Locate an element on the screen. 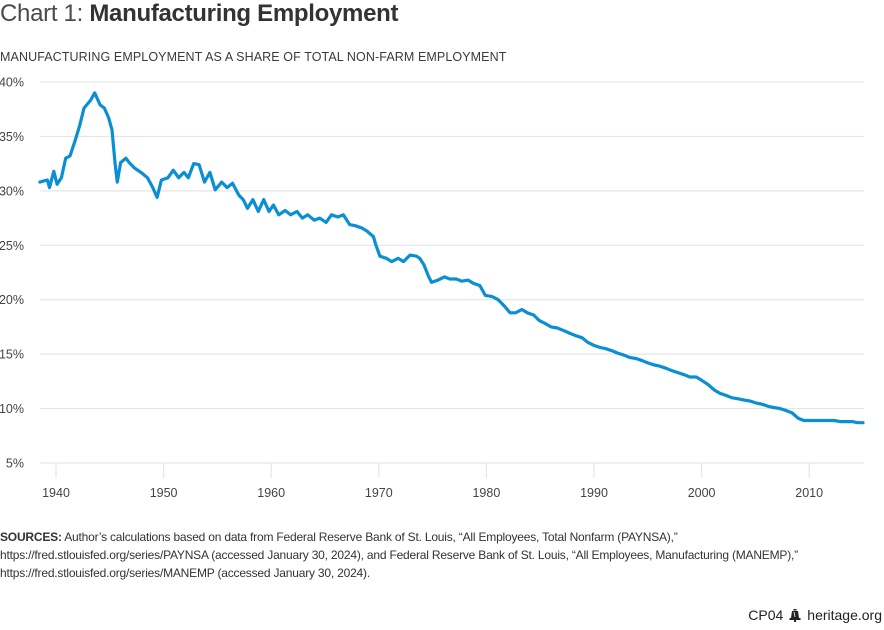  x-tick-label: 1980 is located at coordinates (486, 493).